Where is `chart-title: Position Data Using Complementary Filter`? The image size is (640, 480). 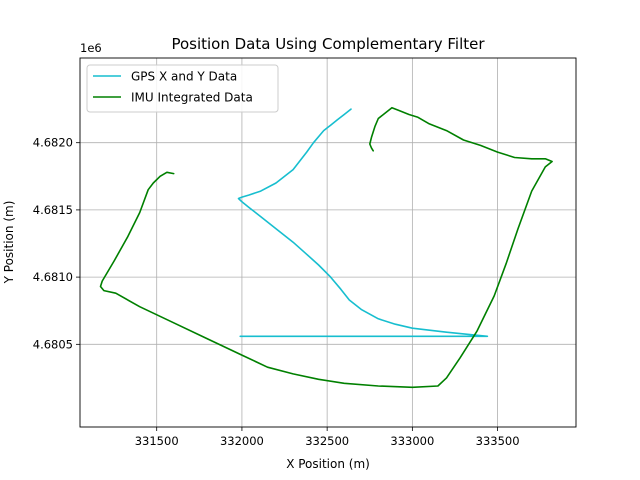 chart-title: Position Data Using Complementary Filter is located at coordinates (328, 44).